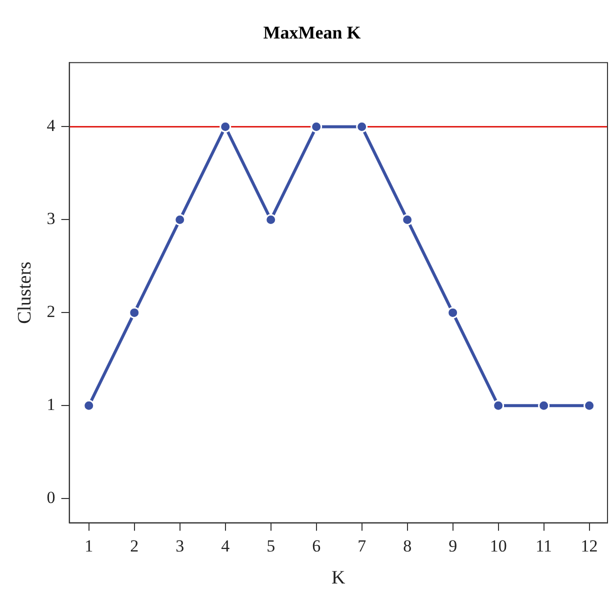  I want to click on x-tick-label: 12, so click(589, 546).